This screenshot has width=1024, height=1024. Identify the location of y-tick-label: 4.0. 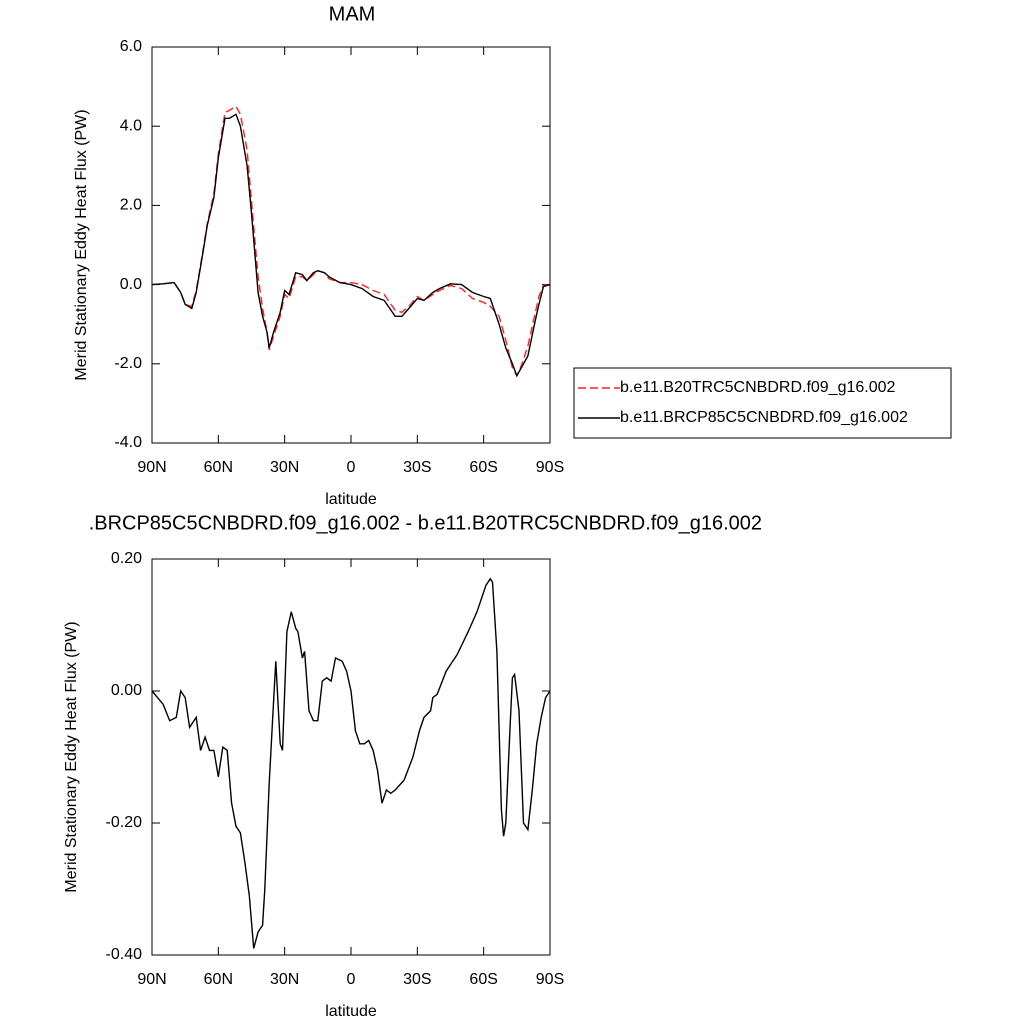
(131, 125).